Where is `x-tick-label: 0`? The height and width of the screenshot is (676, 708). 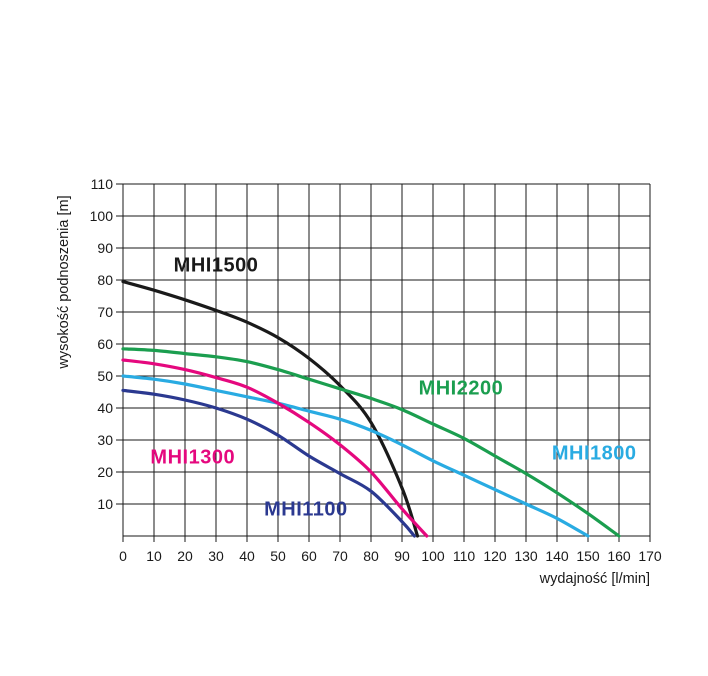
x-tick-label: 0 is located at coordinates (123, 556).